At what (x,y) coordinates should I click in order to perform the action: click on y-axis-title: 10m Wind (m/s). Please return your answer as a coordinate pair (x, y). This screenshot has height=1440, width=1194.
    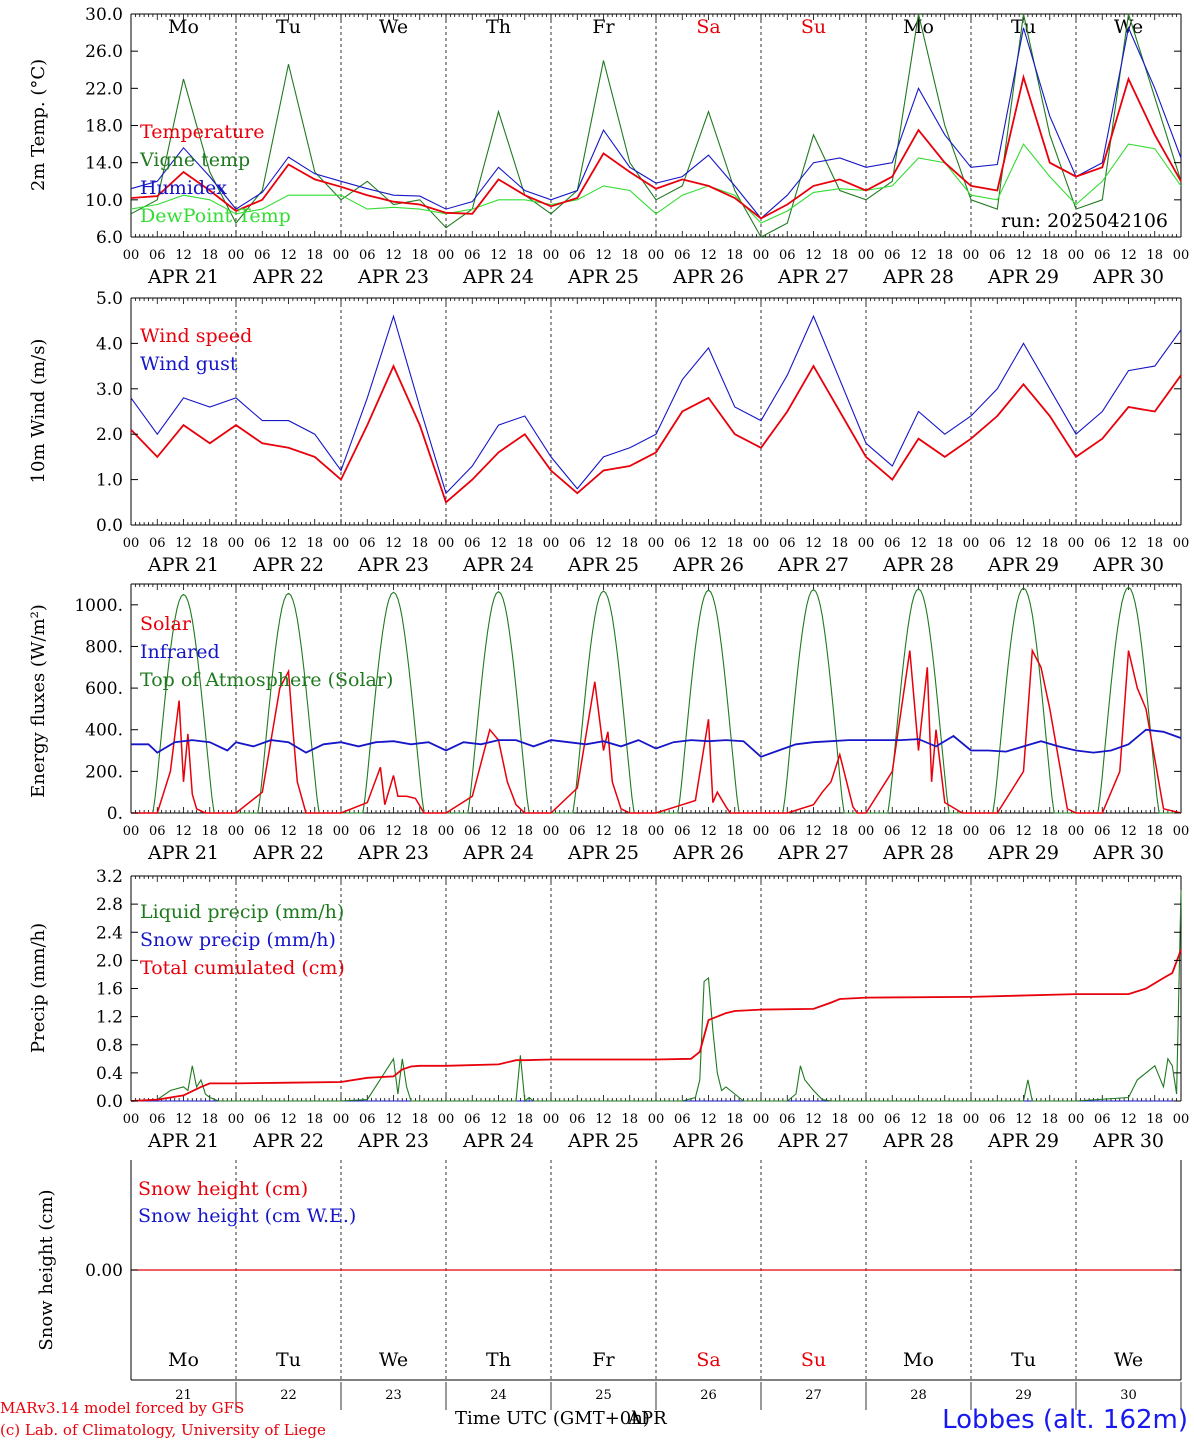
    Looking at the image, I should click on (38, 411).